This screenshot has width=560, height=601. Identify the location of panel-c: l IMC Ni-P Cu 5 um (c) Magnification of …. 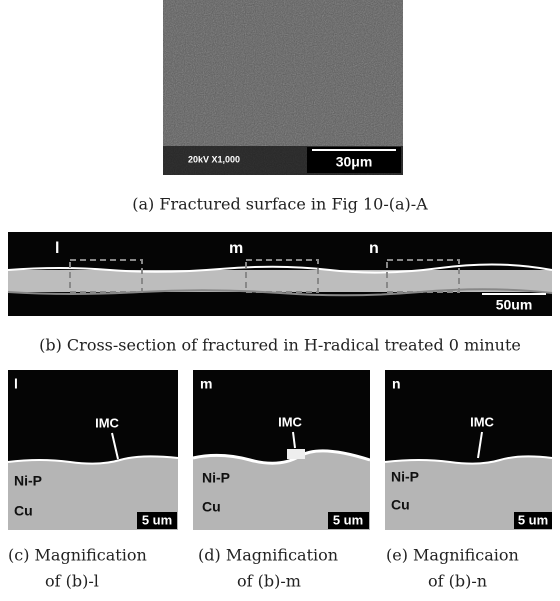
(93, 480).